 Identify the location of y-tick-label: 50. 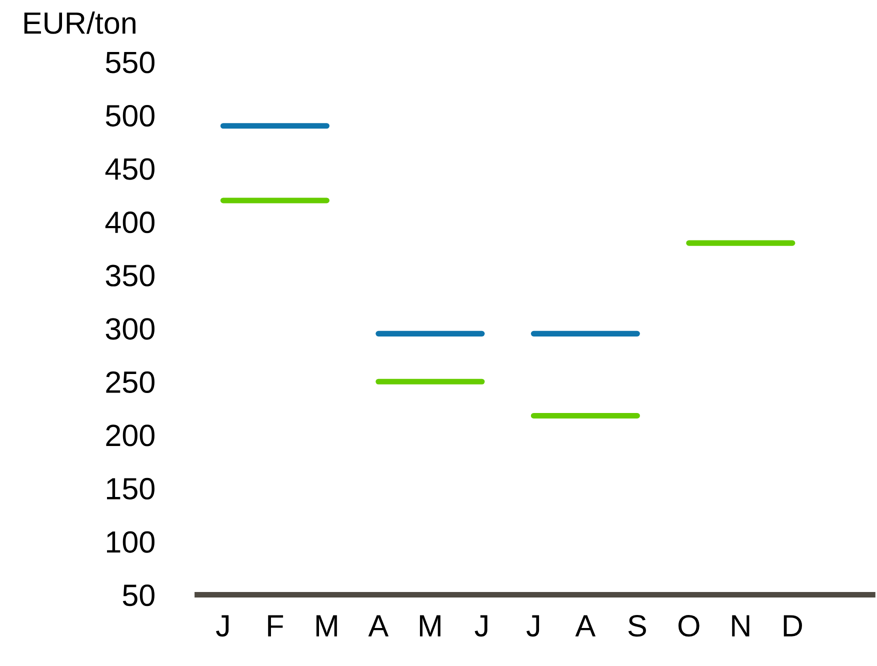
(138, 595).